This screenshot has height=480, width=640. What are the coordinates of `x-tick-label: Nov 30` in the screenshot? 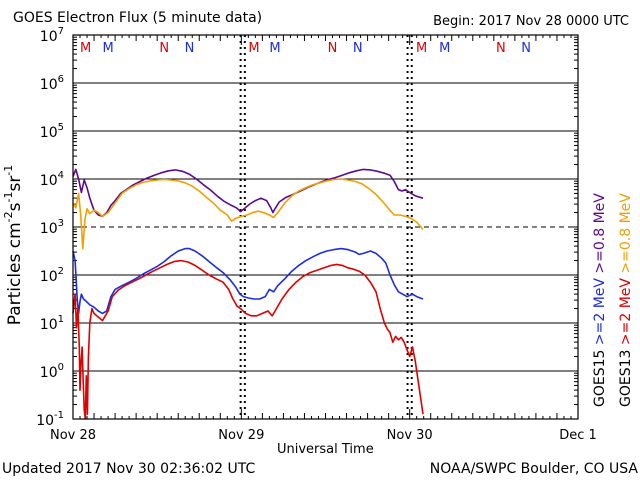 It's located at (410, 435).